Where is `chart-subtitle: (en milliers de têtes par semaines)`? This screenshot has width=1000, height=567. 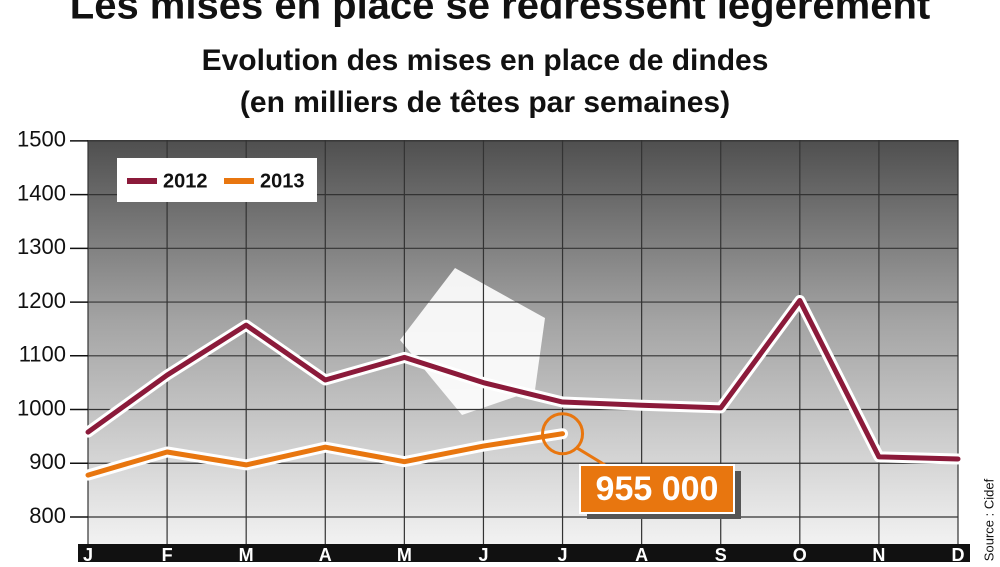
chart-subtitle: (en milliers de têtes par semaines) is located at coordinates (485, 102).